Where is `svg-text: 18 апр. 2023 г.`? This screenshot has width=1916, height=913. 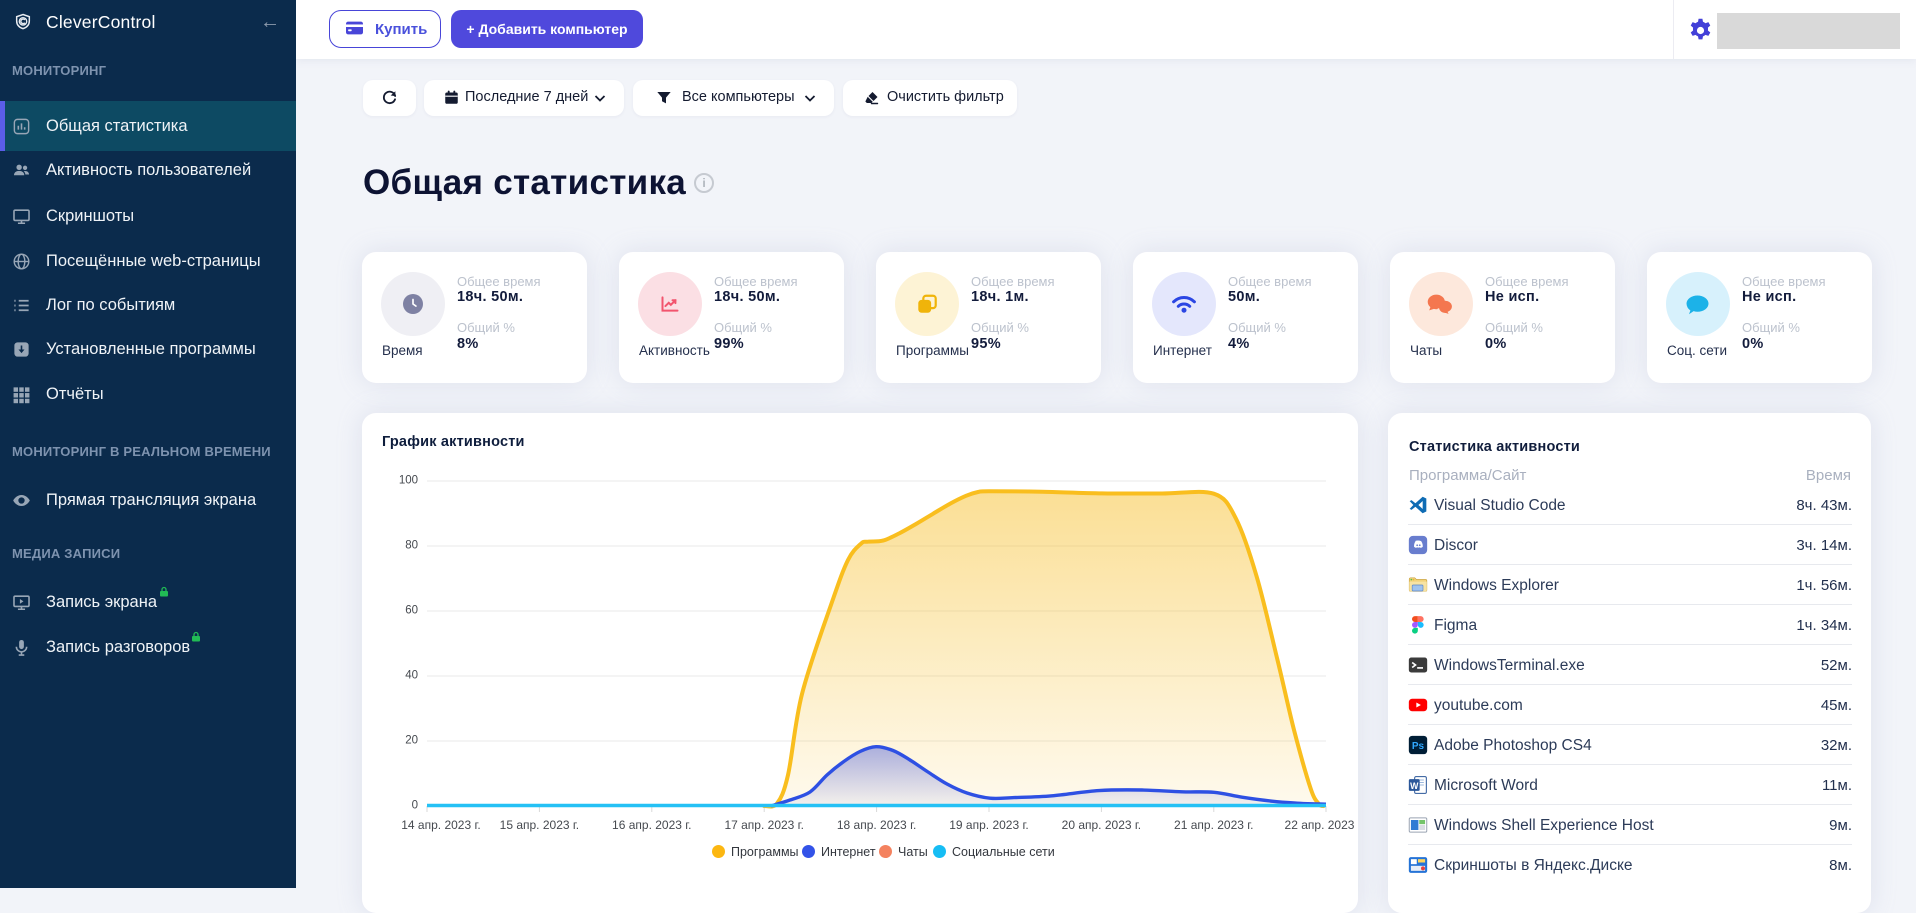 svg-text: 18 апр. 2023 г. is located at coordinates (876, 825).